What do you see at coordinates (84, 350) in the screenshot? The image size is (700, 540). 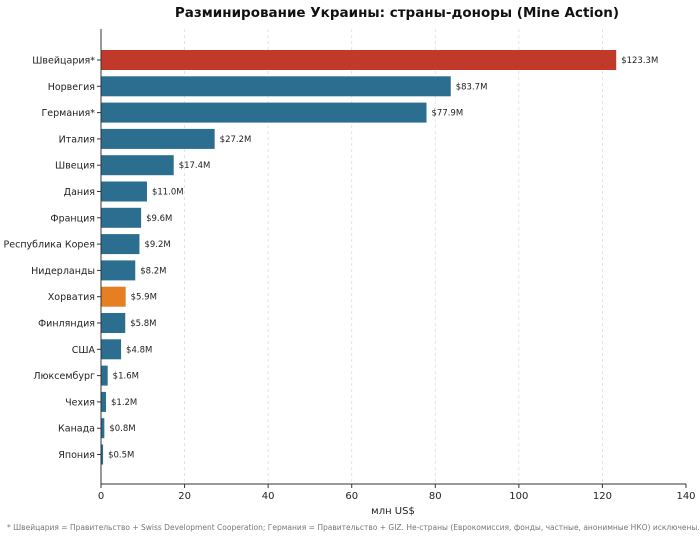 I see `y-tick-label: США` at bounding box center [84, 350].